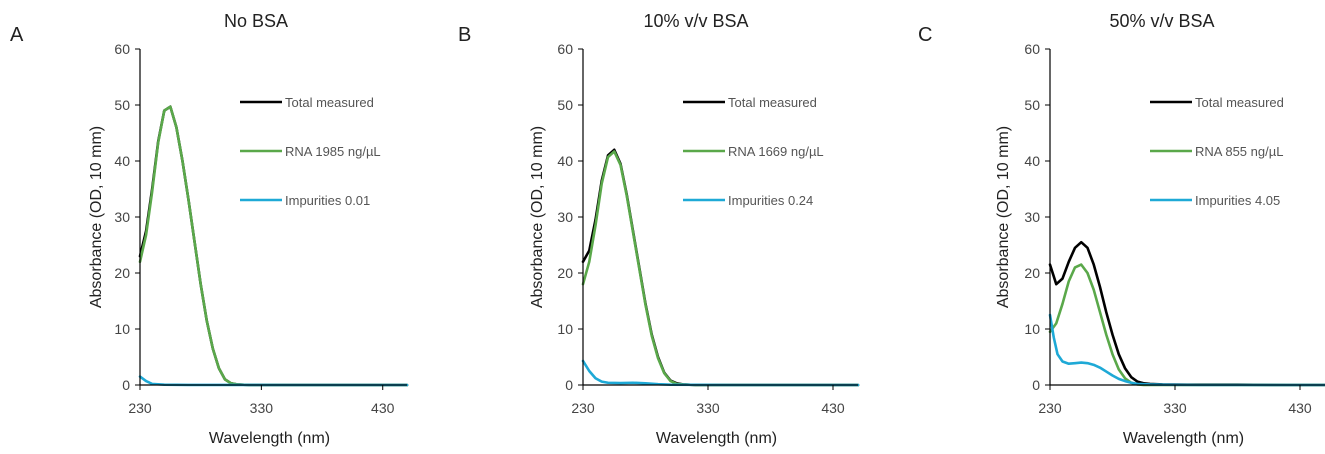 The height and width of the screenshot is (454, 1325). What do you see at coordinates (770, 200) in the screenshot?
I see `legend-label: Impurities 0.24` at bounding box center [770, 200].